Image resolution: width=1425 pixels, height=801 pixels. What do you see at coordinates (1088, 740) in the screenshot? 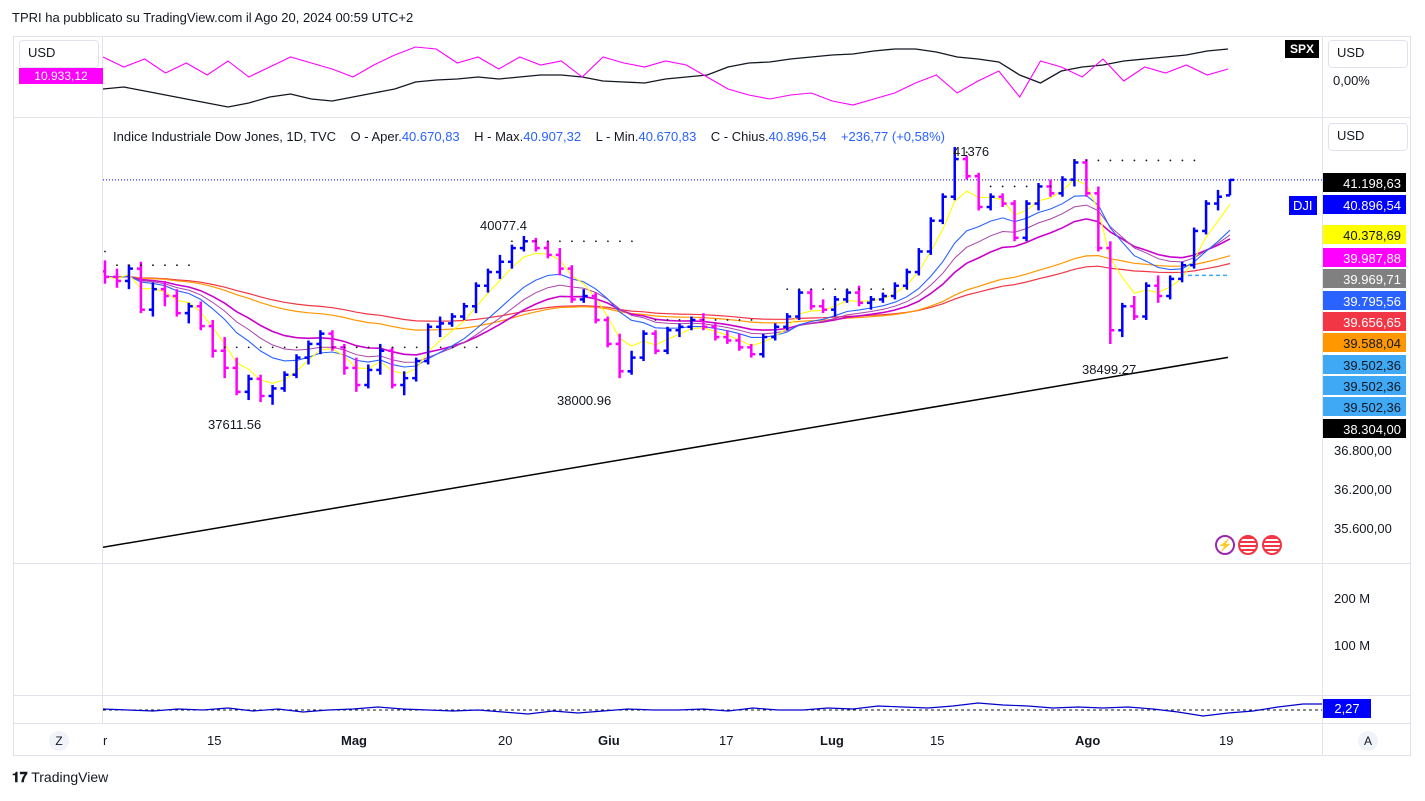
I see `x-axis-label: Ago` at bounding box center [1088, 740].